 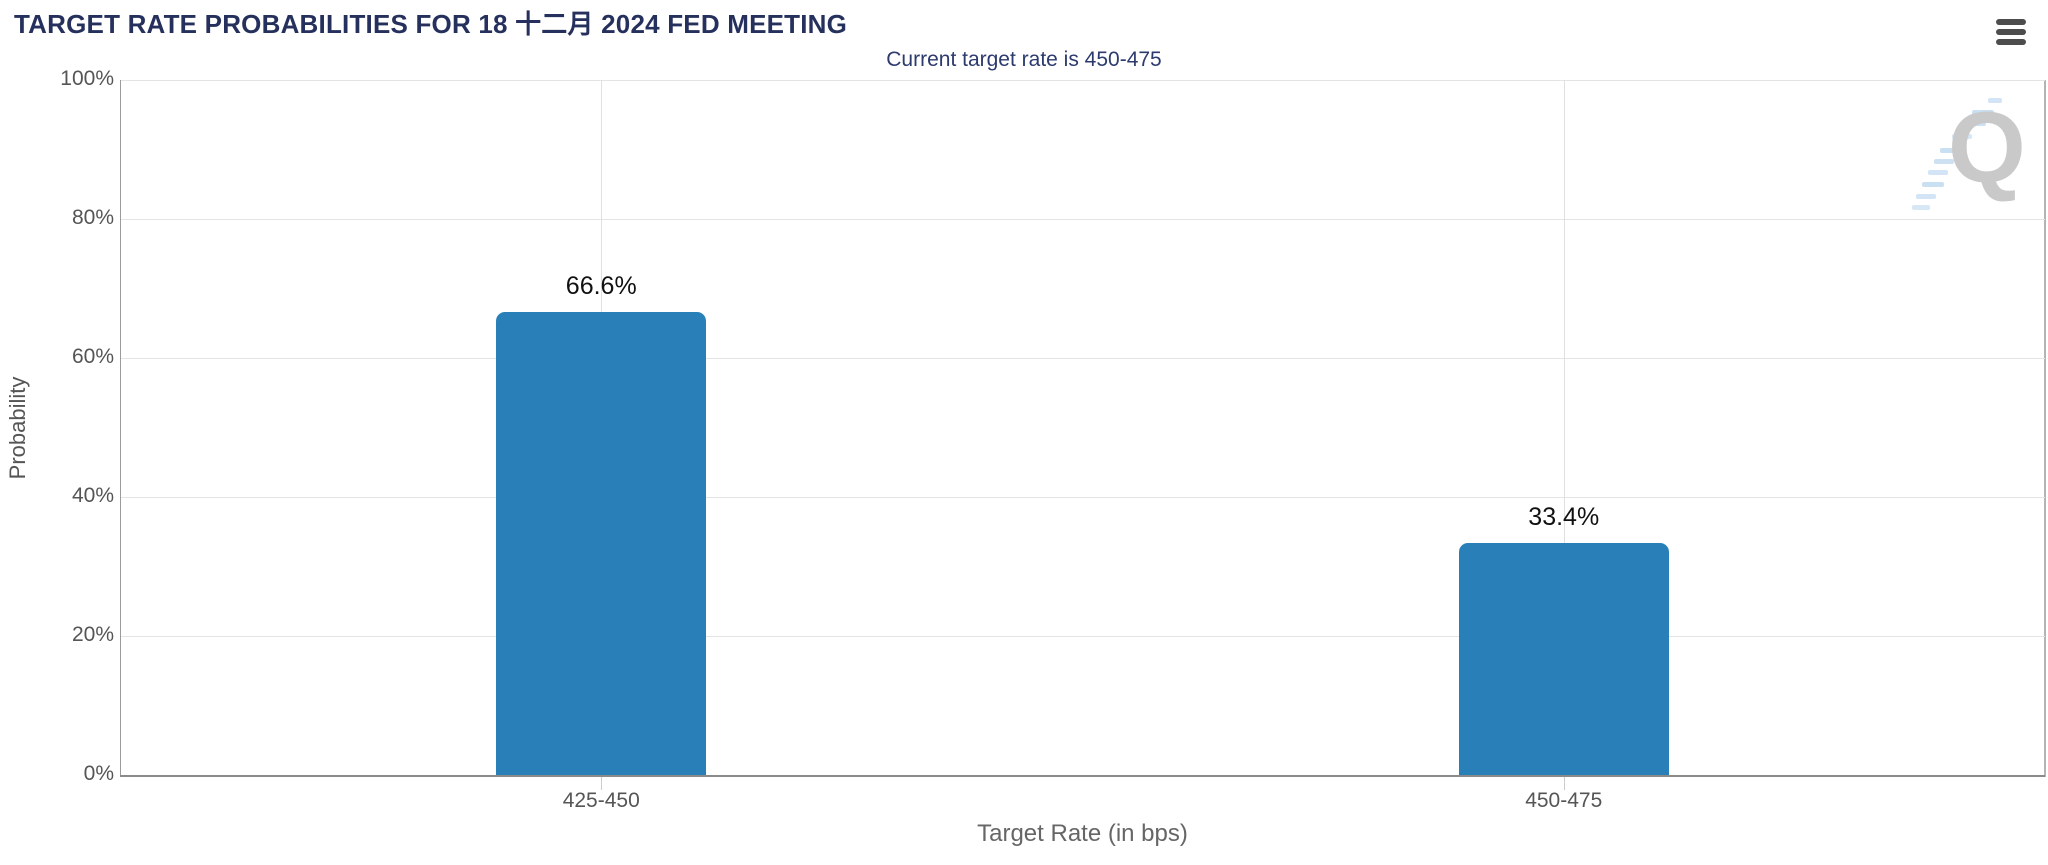 What do you see at coordinates (92, 356) in the screenshot?
I see `y-axis-tick-label: 60%` at bounding box center [92, 356].